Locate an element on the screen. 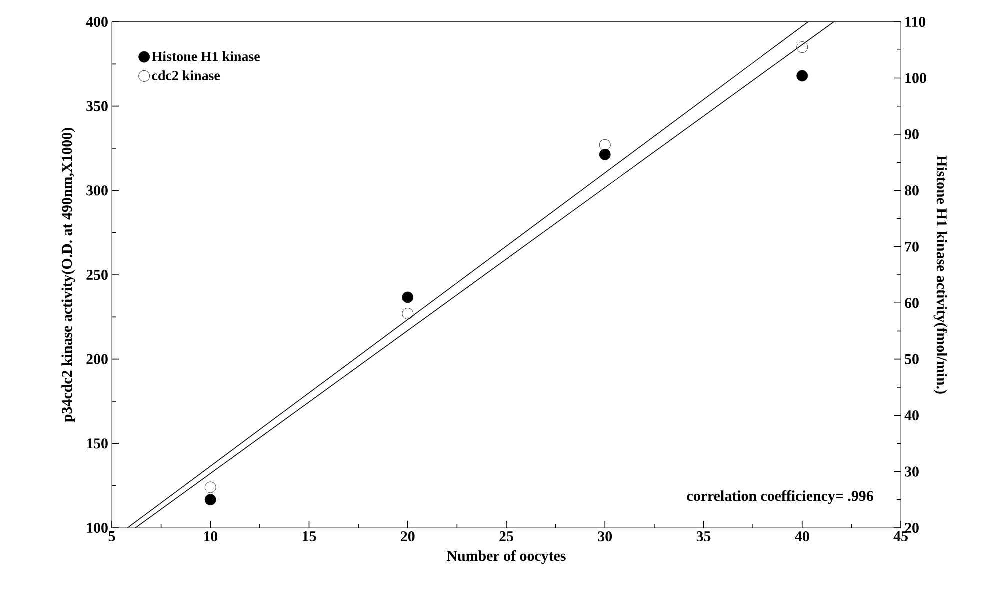 The height and width of the screenshot is (605, 998). y-axis-title: p34cdc2 kinase activity(O.D. at 490nm,X1000) is located at coordinates (69, 275).